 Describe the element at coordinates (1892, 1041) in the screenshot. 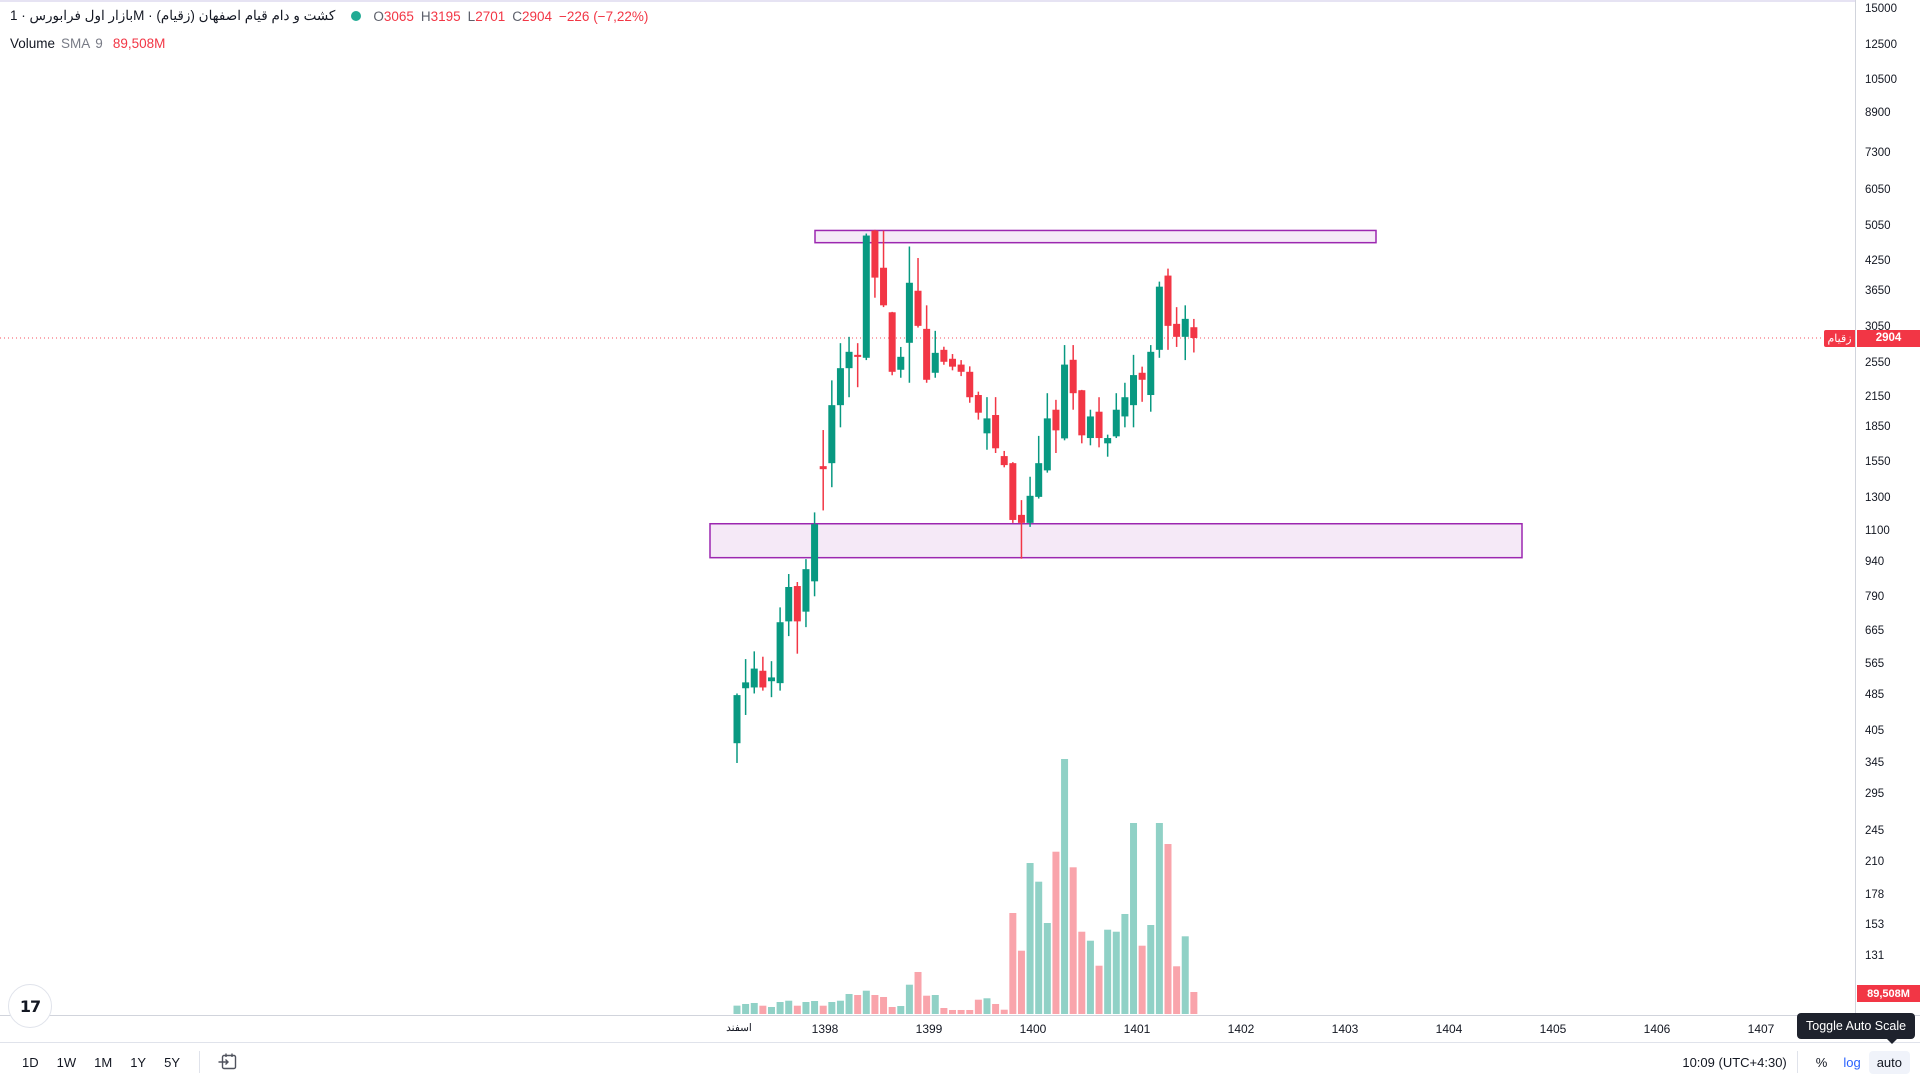

I see `tooltip-caret` at that location.